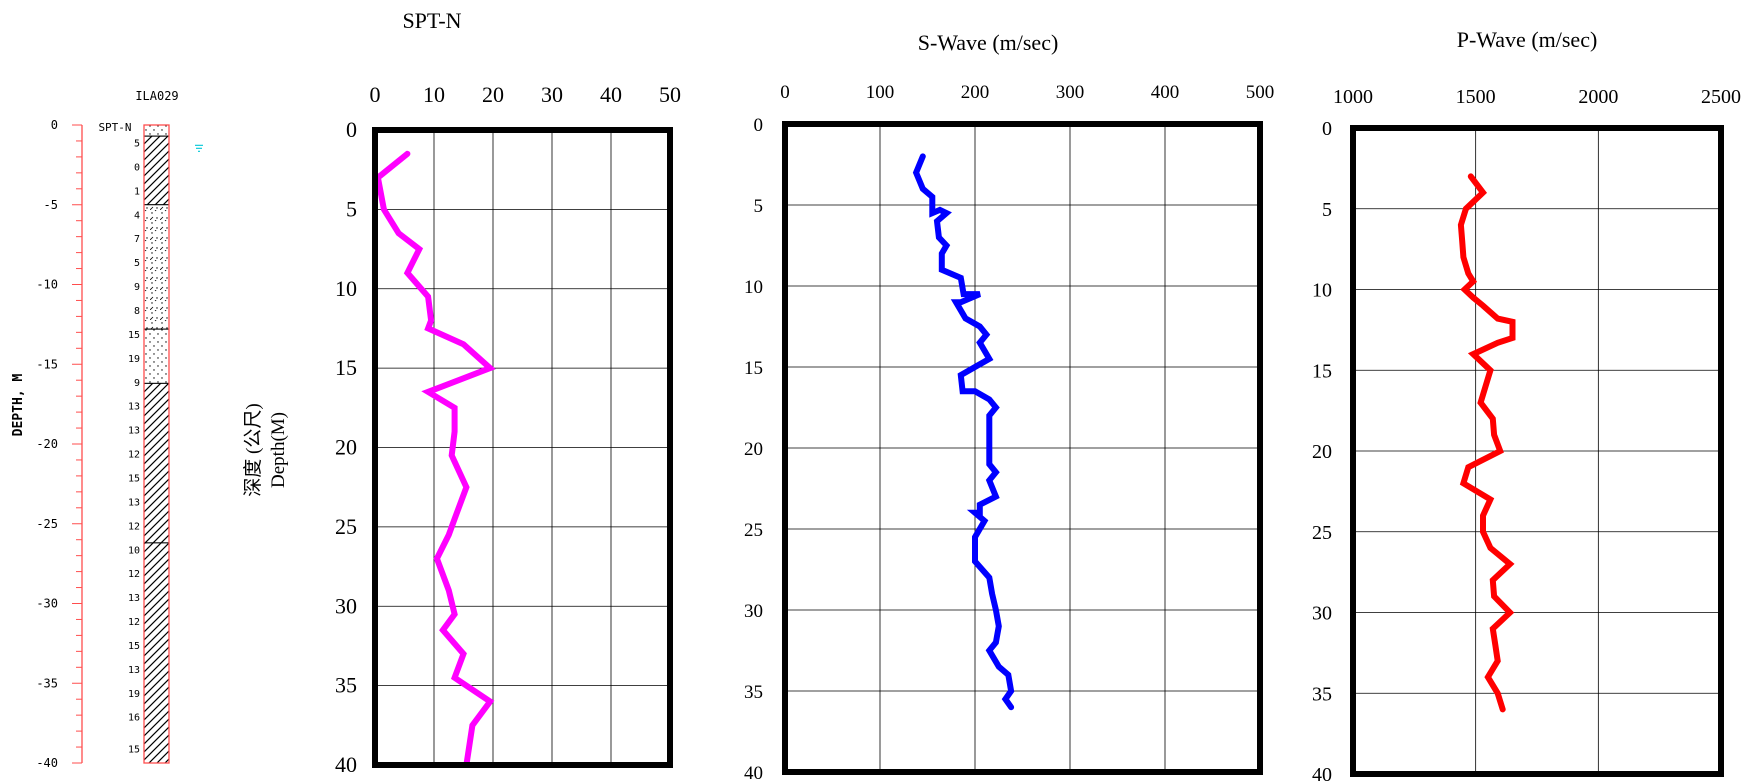 Image resolution: width=1754 pixels, height=784 pixels. What do you see at coordinates (1476, 97) in the screenshot?
I see `x-tick-label: 1500` at bounding box center [1476, 97].